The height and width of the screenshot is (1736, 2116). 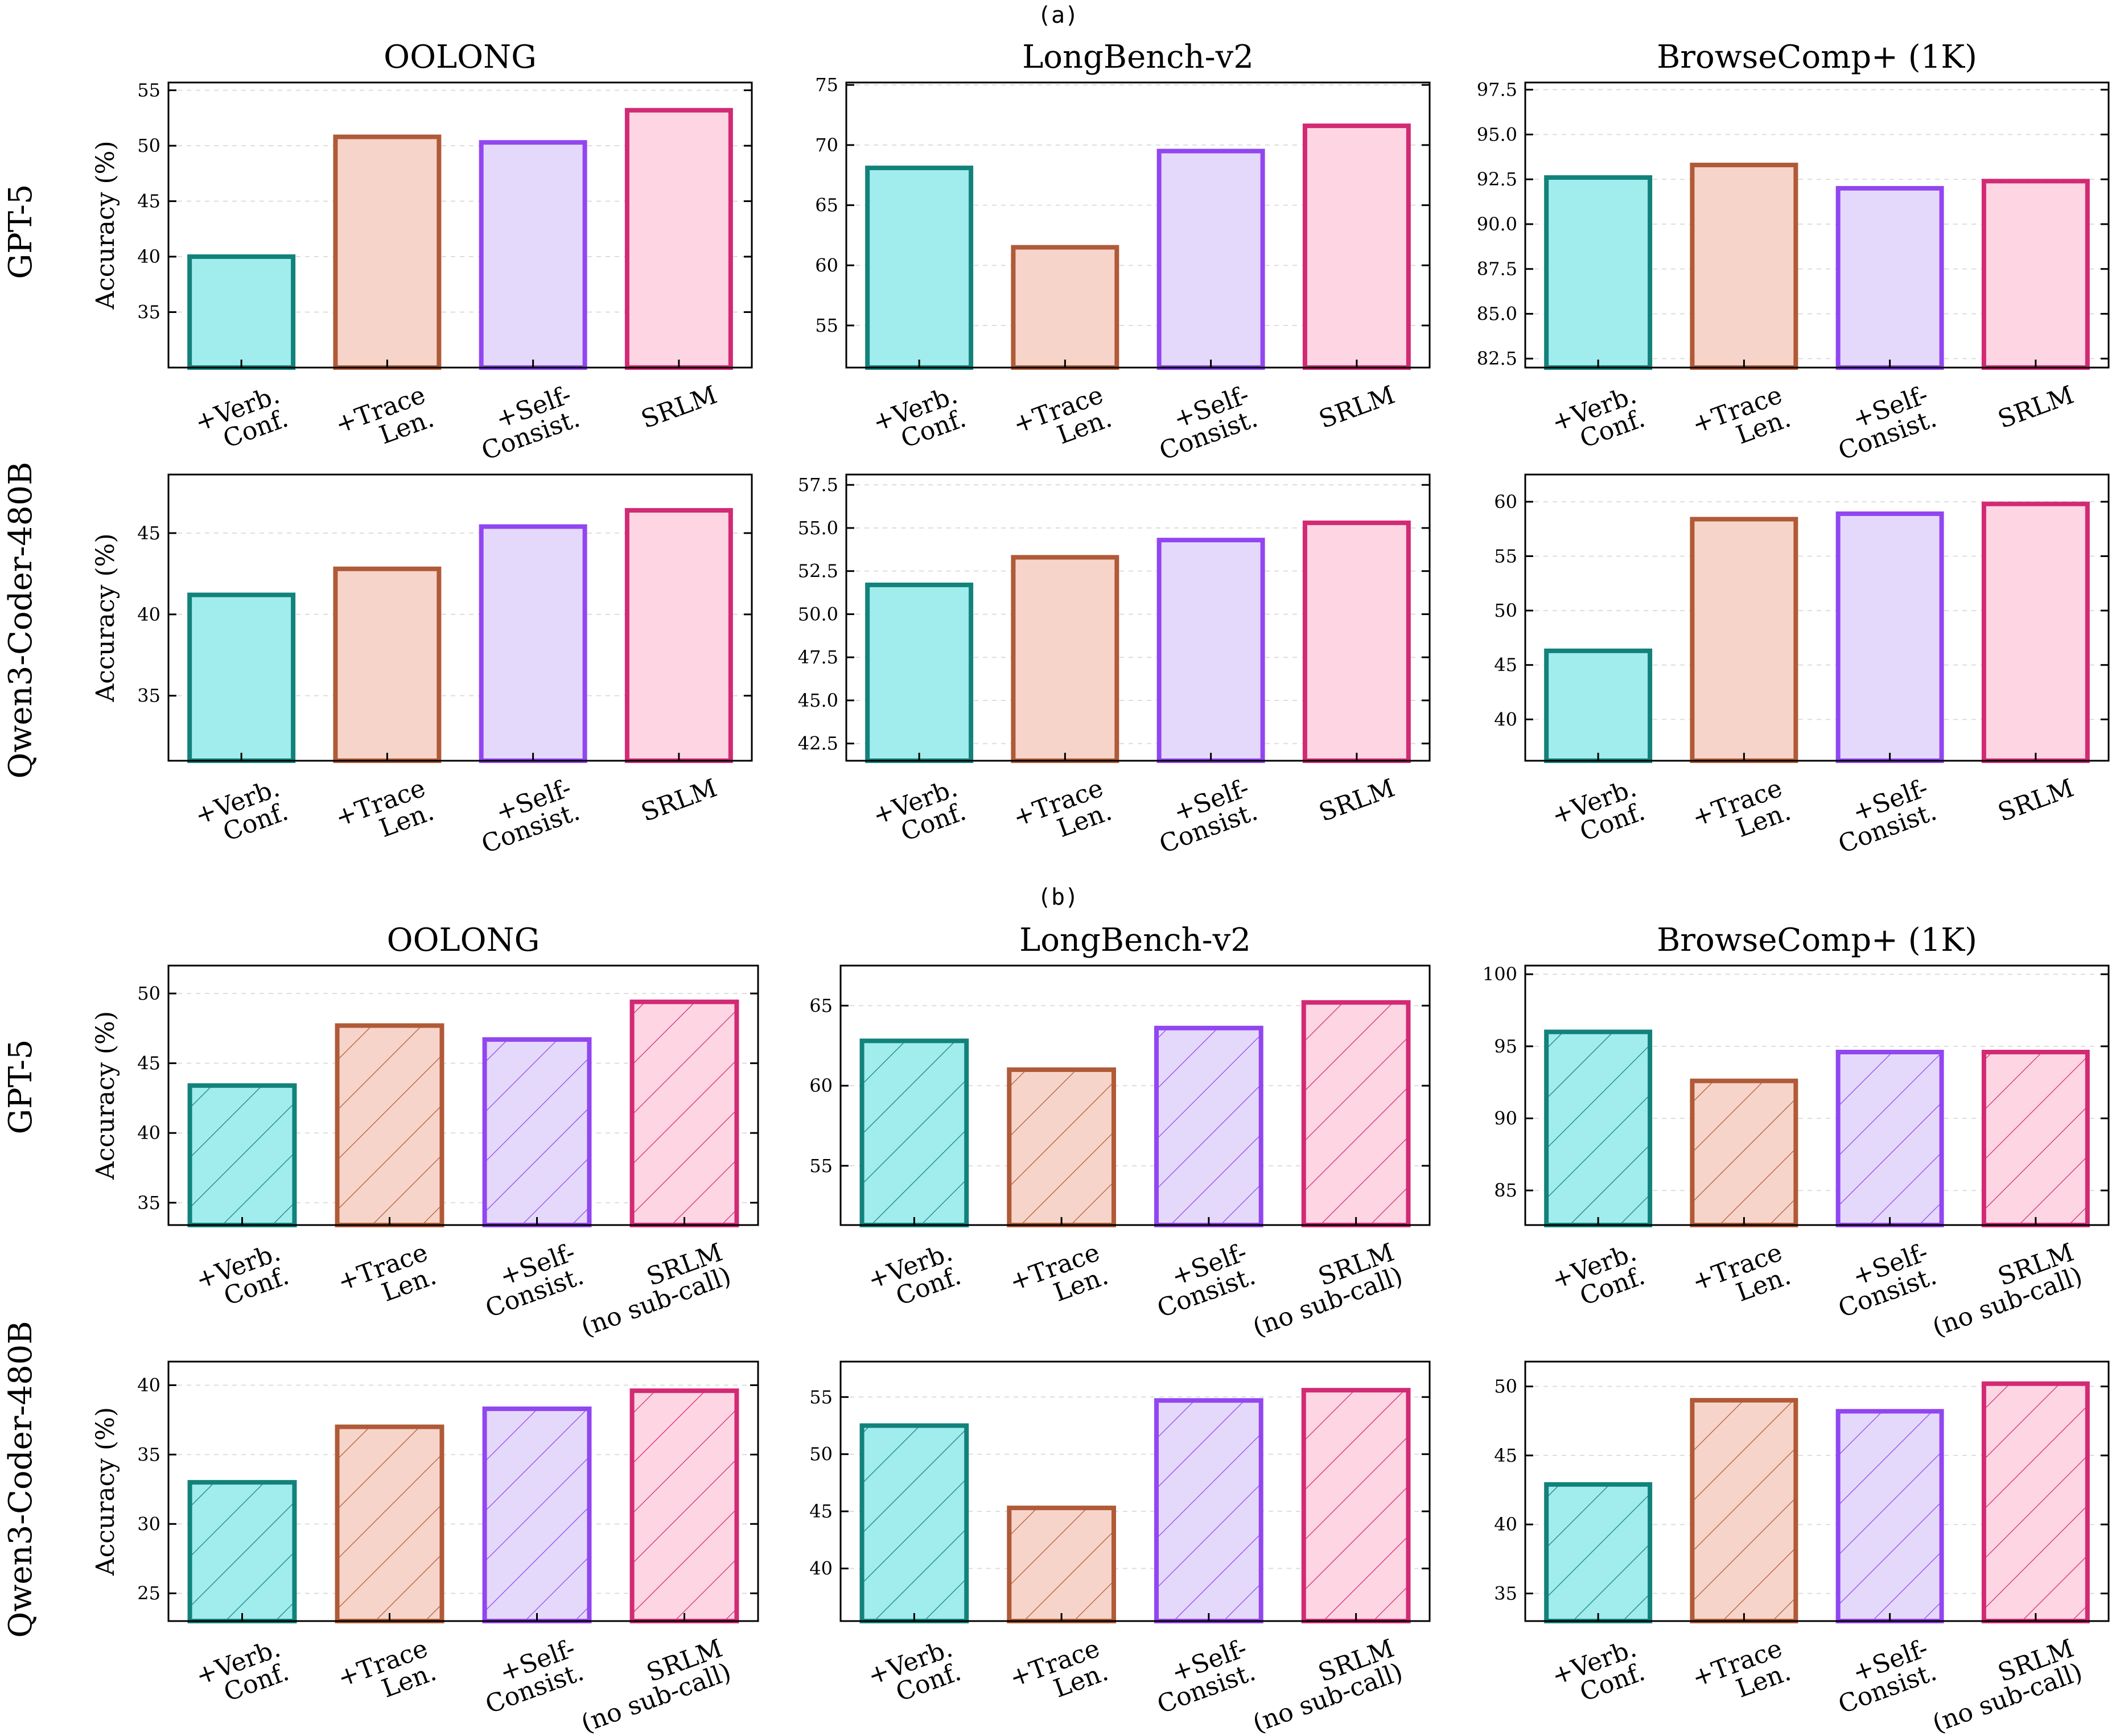 What do you see at coordinates (20, 620) in the screenshot?
I see `row-label-a-qwen: Qwen3-Coder-480B` at bounding box center [20, 620].